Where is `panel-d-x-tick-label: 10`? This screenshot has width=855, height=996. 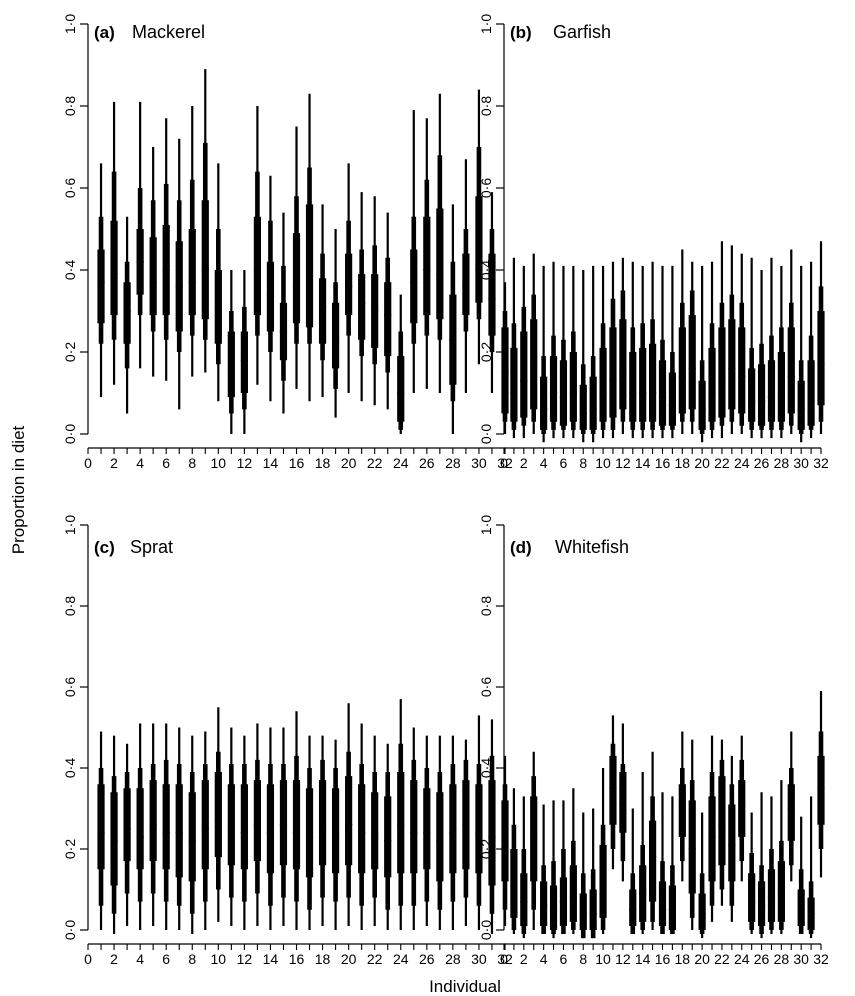 panel-d-x-tick-label: 10 is located at coordinates (603, 959).